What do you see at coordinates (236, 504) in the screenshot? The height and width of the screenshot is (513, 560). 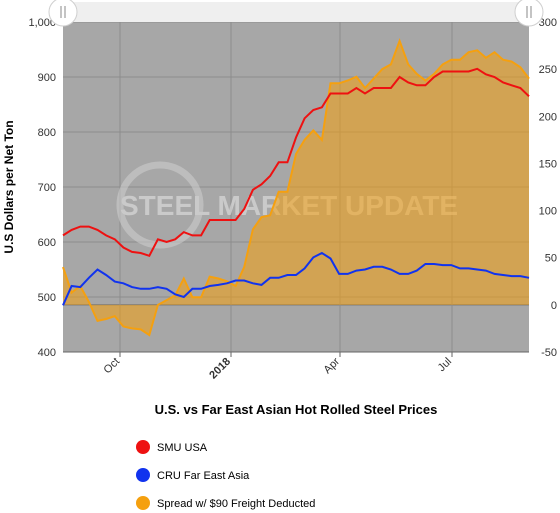 I see `legend-label: Spread w/ $90 Freight Deducted` at bounding box center [236, 504].